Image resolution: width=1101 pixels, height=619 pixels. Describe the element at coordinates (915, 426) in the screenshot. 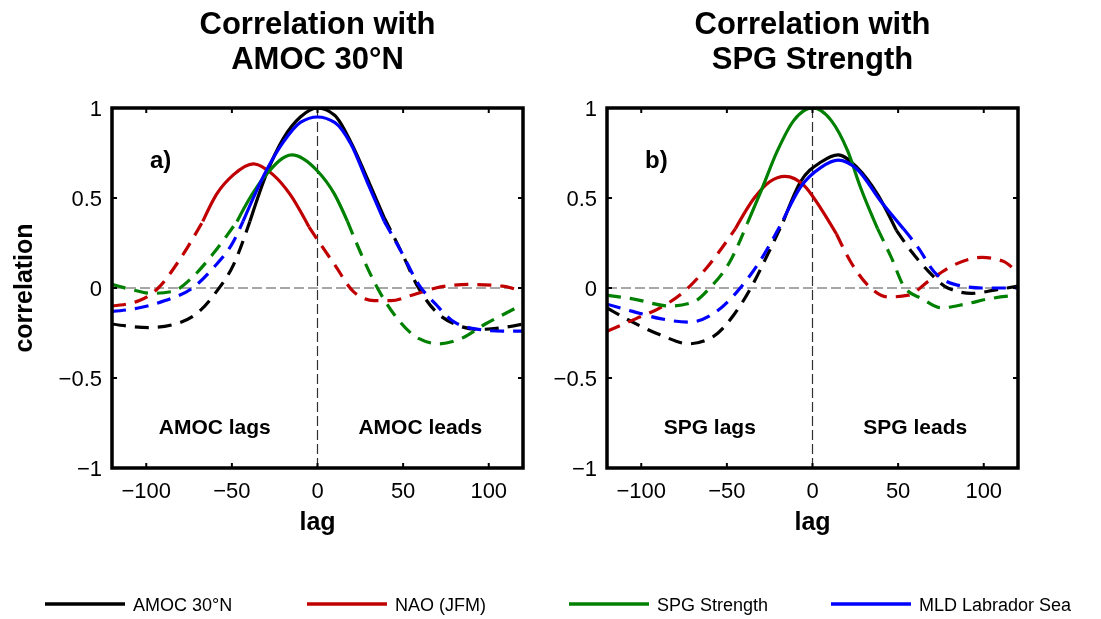

I see `annotation: SPG leads` at that location.